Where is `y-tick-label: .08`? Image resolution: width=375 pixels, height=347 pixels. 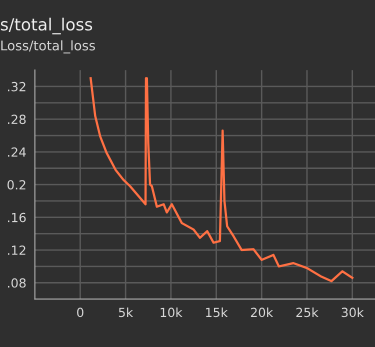
y-tick-label: .08 is located at coordinates (17, 283).